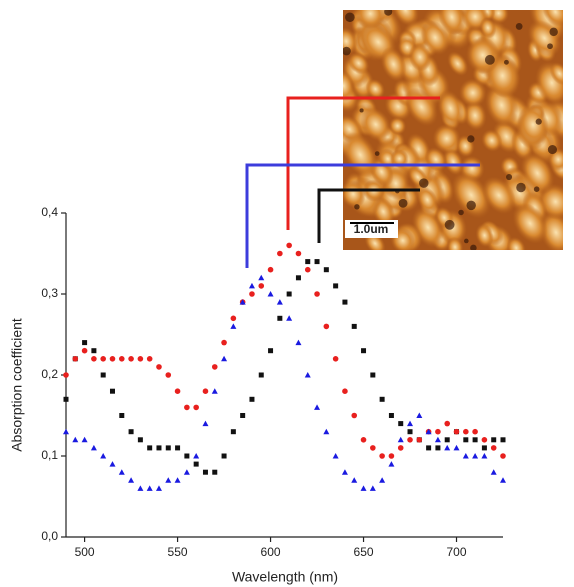 This screenshot has width=574, height=587. Describe the element at coordinates (49, 293) in the screenshot. I see `y-tick-label: 0,3` at that location.